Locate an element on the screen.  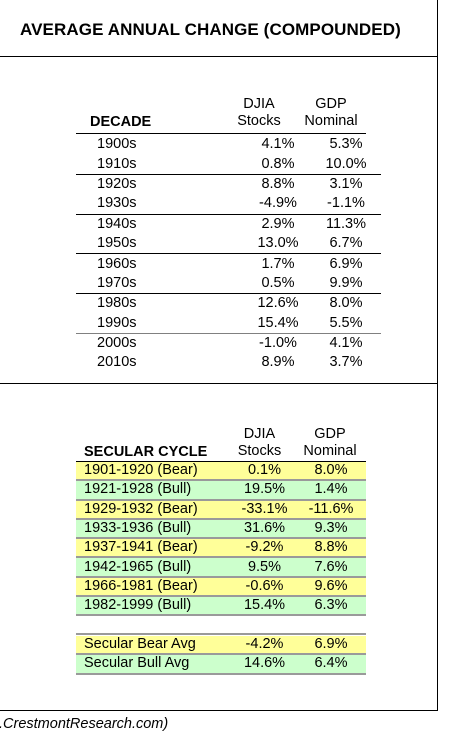
secular-row-label: 1929-1932 (Bear) is located at coordinates (154, 509).